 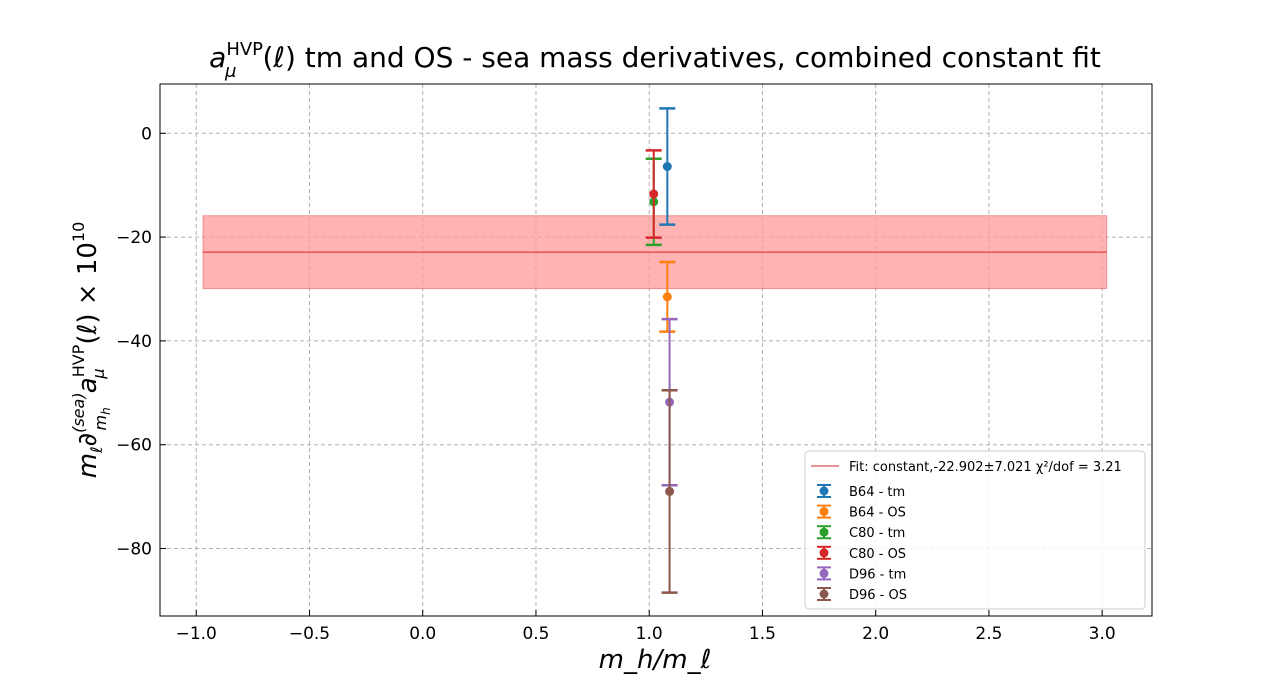 What do you see at coordinates (655, 660) in the screenshot?
I see `x-axis-label: m_h/m_ℓ` at bounding box center [655, 660].